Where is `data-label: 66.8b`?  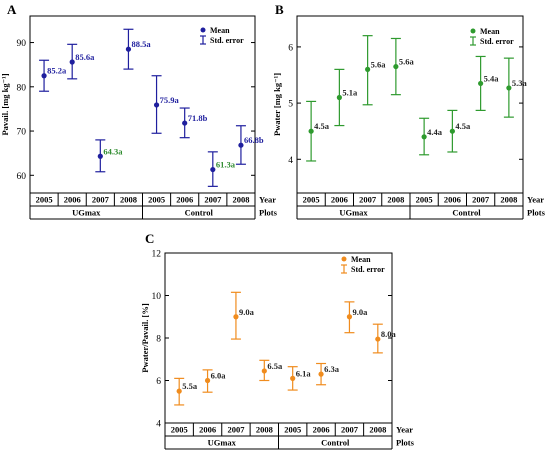 data-label: 66.8b is located at coordinates (254, 140).